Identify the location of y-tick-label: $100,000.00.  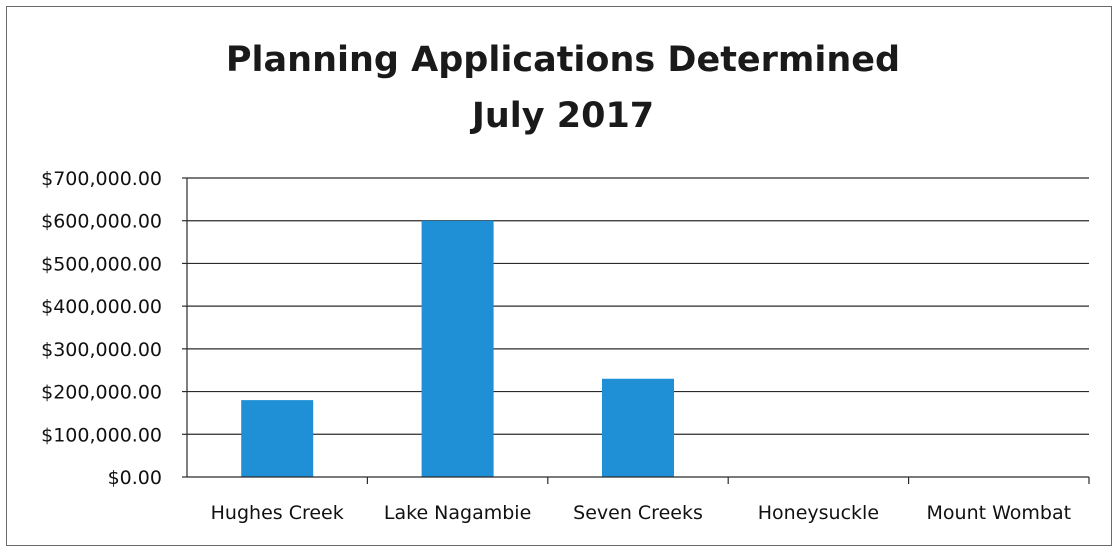
(101, 435).